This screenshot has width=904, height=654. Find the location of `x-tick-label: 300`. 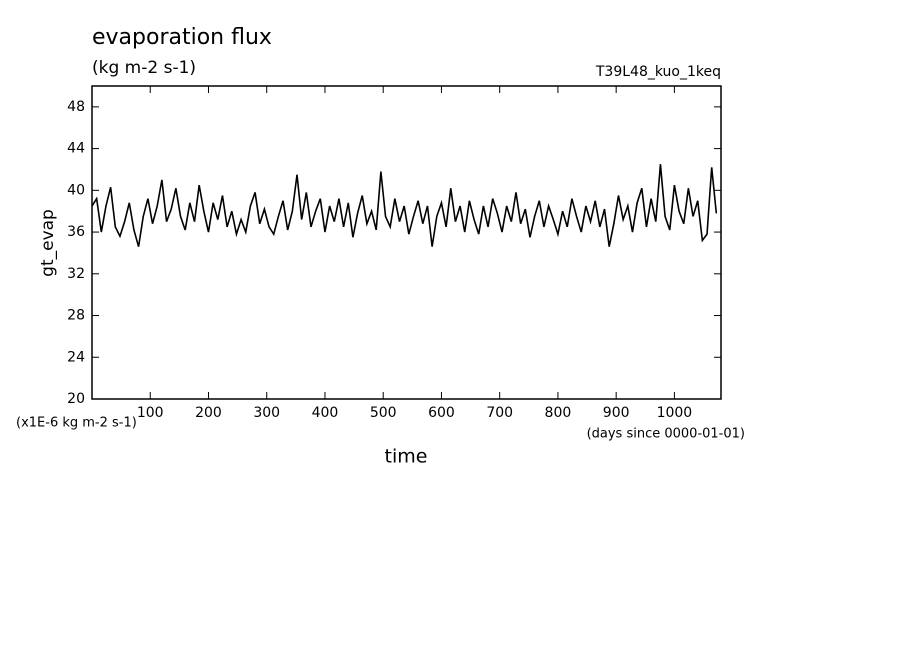

x-tick-label: 300 is located at coordinates (266, 413).